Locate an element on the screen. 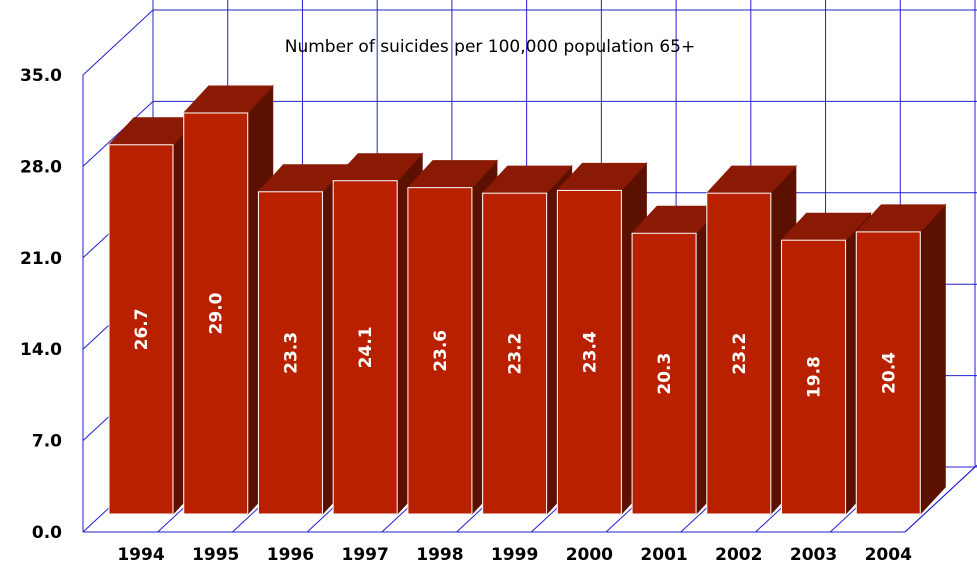  bar-value-label: 24.1 is located at coordinates (366, 347).